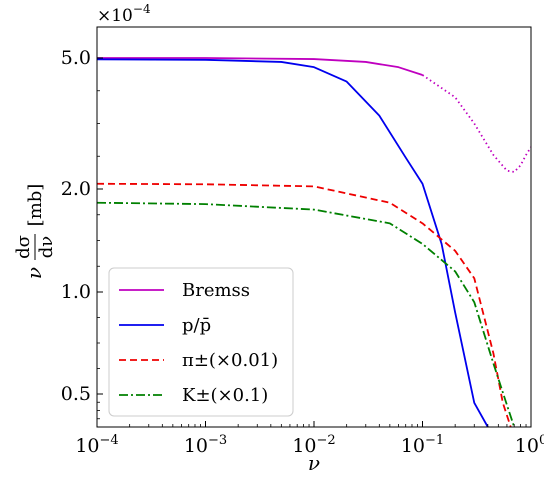  Describe the element at coordinates (34, 273) in the screenshot. I see `y-axis-label-nu: ν` at that location.